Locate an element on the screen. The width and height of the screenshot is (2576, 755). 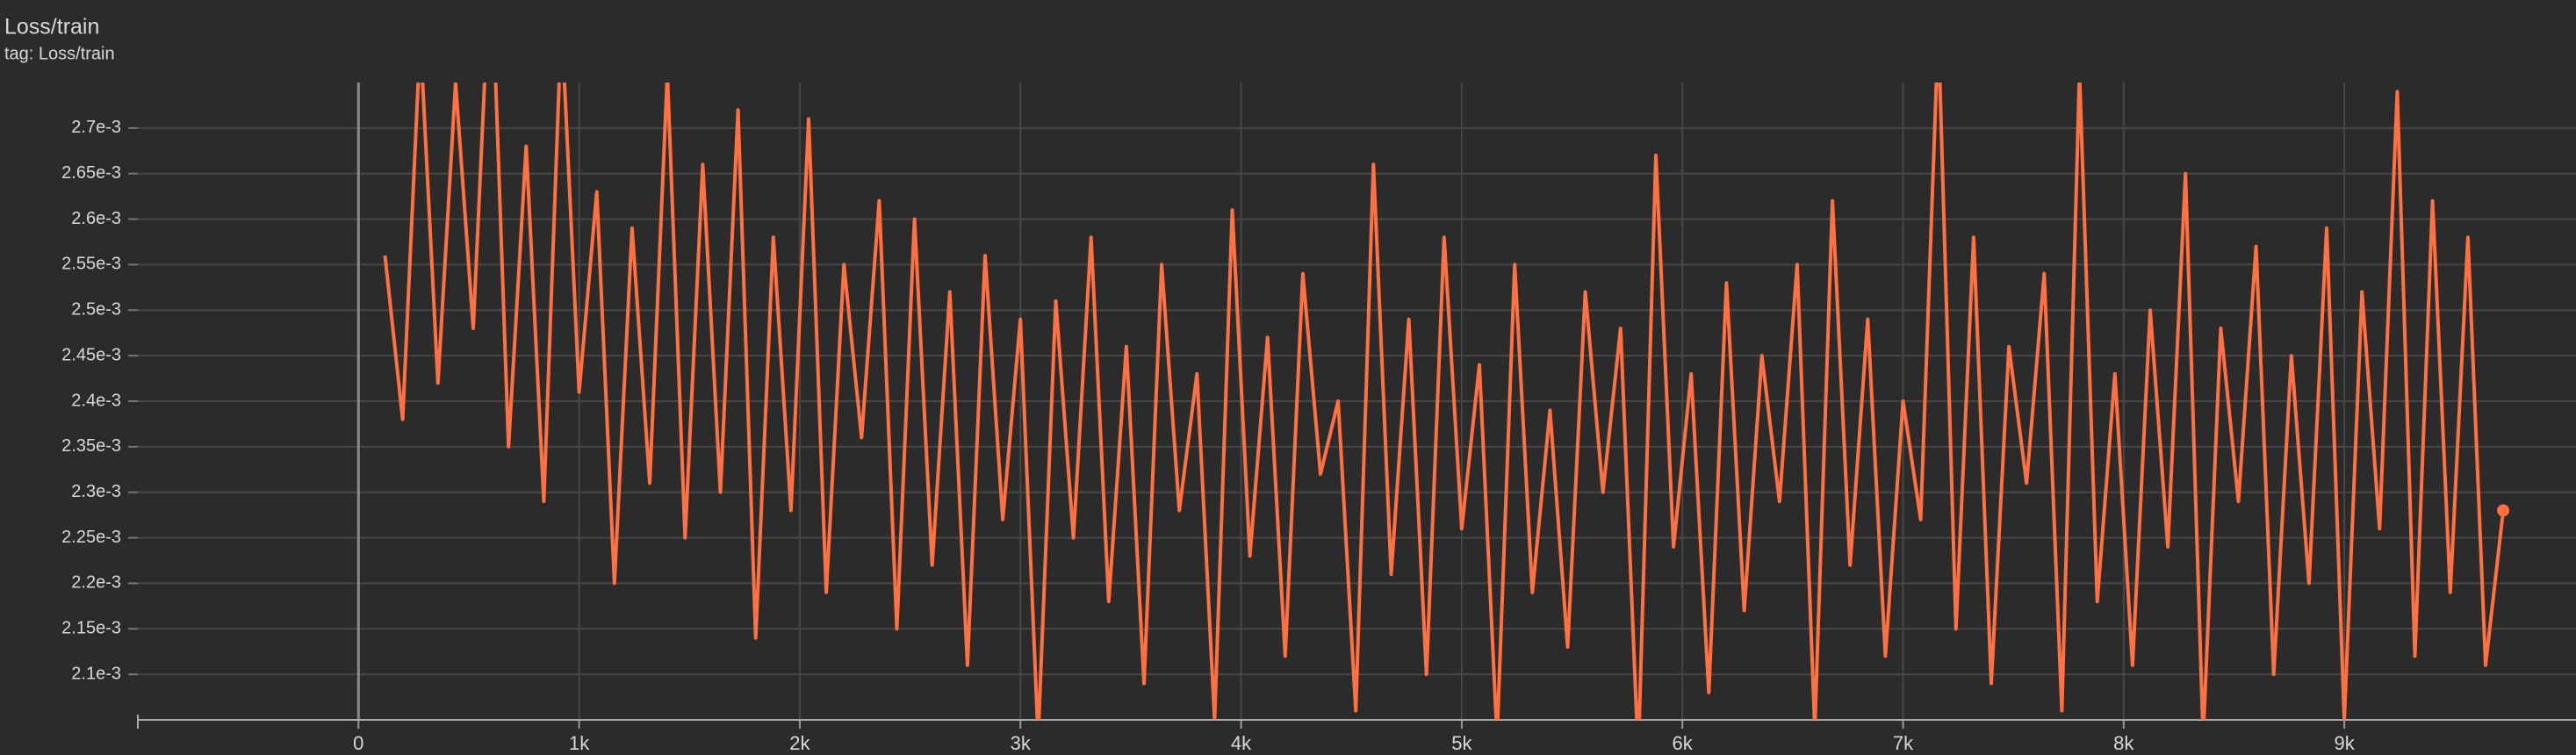
x-tick-label: 0 is located at coordinates (358, 743).